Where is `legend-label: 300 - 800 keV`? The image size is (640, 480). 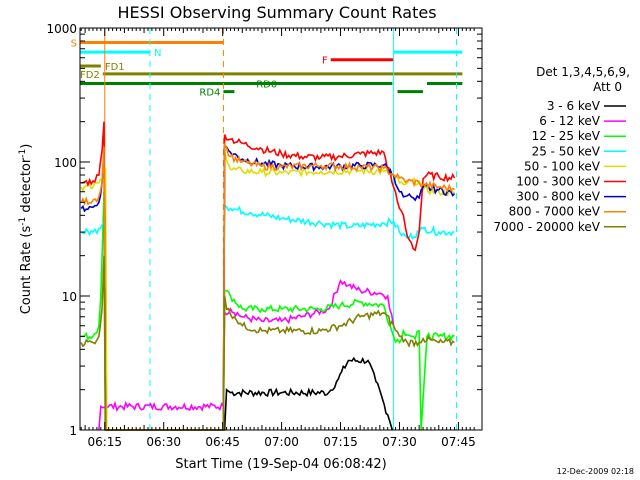 legend-label: 300 - 800 keV is located at coordinates (558, 197).